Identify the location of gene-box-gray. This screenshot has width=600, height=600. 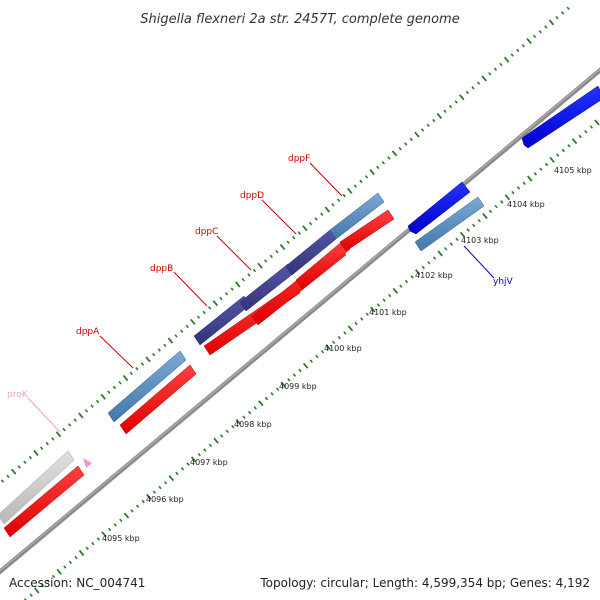
(37, 487).